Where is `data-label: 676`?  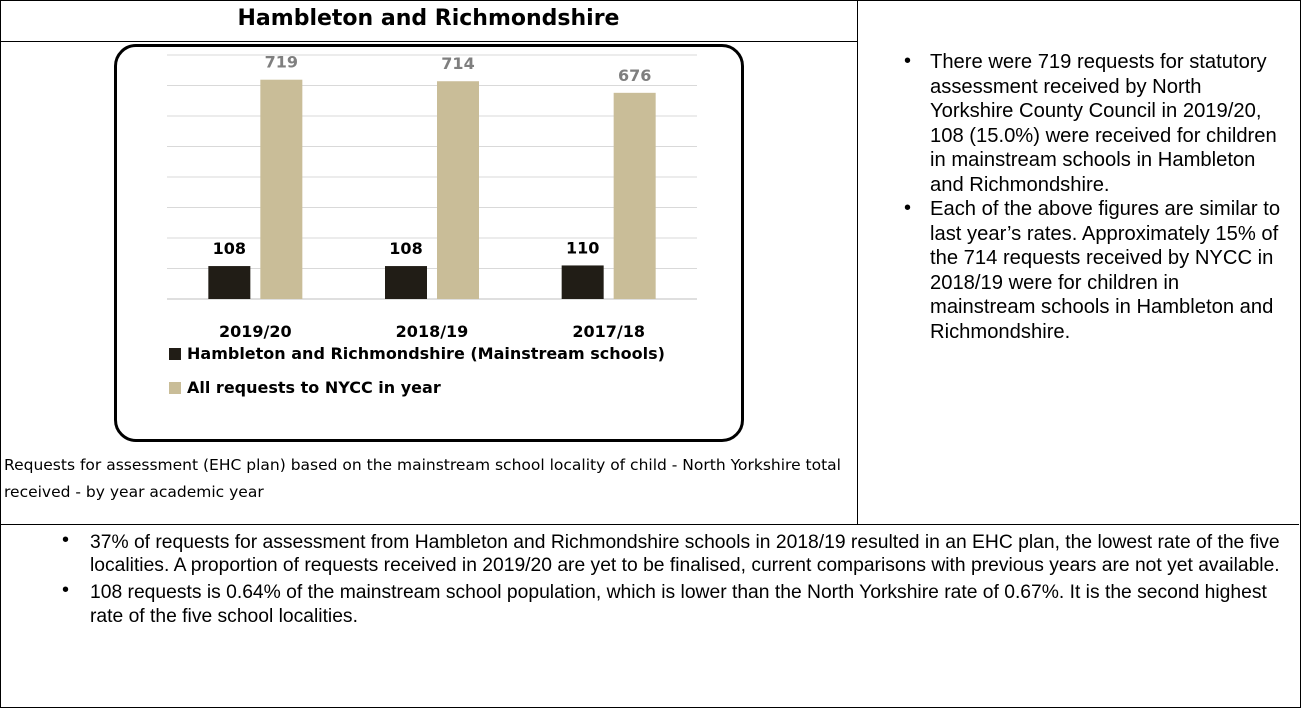 data-label: 676 is located at coordinates (634, 75).